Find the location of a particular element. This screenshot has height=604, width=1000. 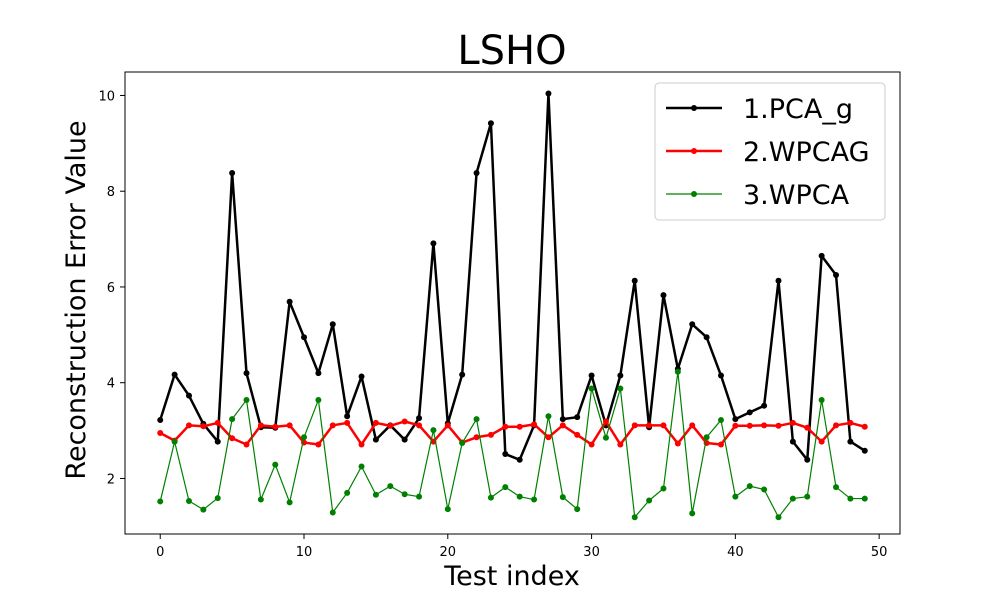

x-tick-label: 0 is located at coordinates (160, 552).